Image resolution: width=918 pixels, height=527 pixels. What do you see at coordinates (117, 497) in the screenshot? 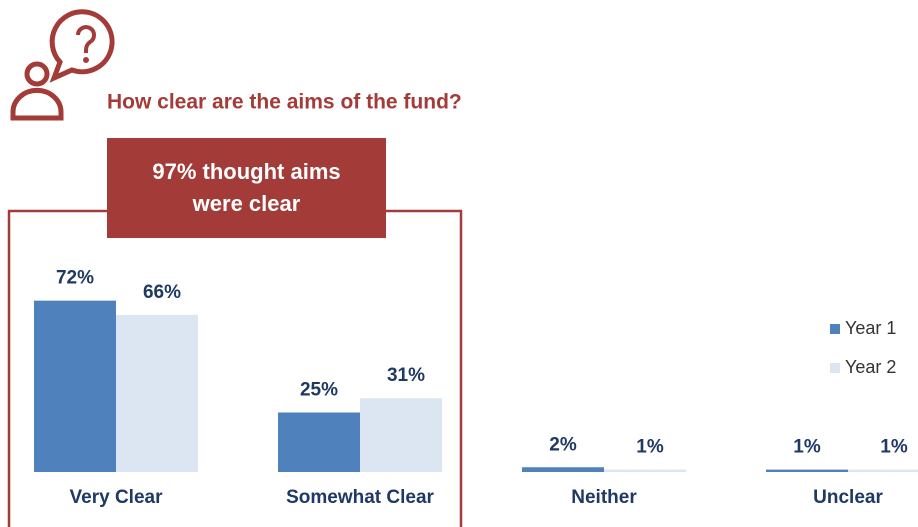
I see `x-tick-label: Very Clear` at bounding box center [117, 497].